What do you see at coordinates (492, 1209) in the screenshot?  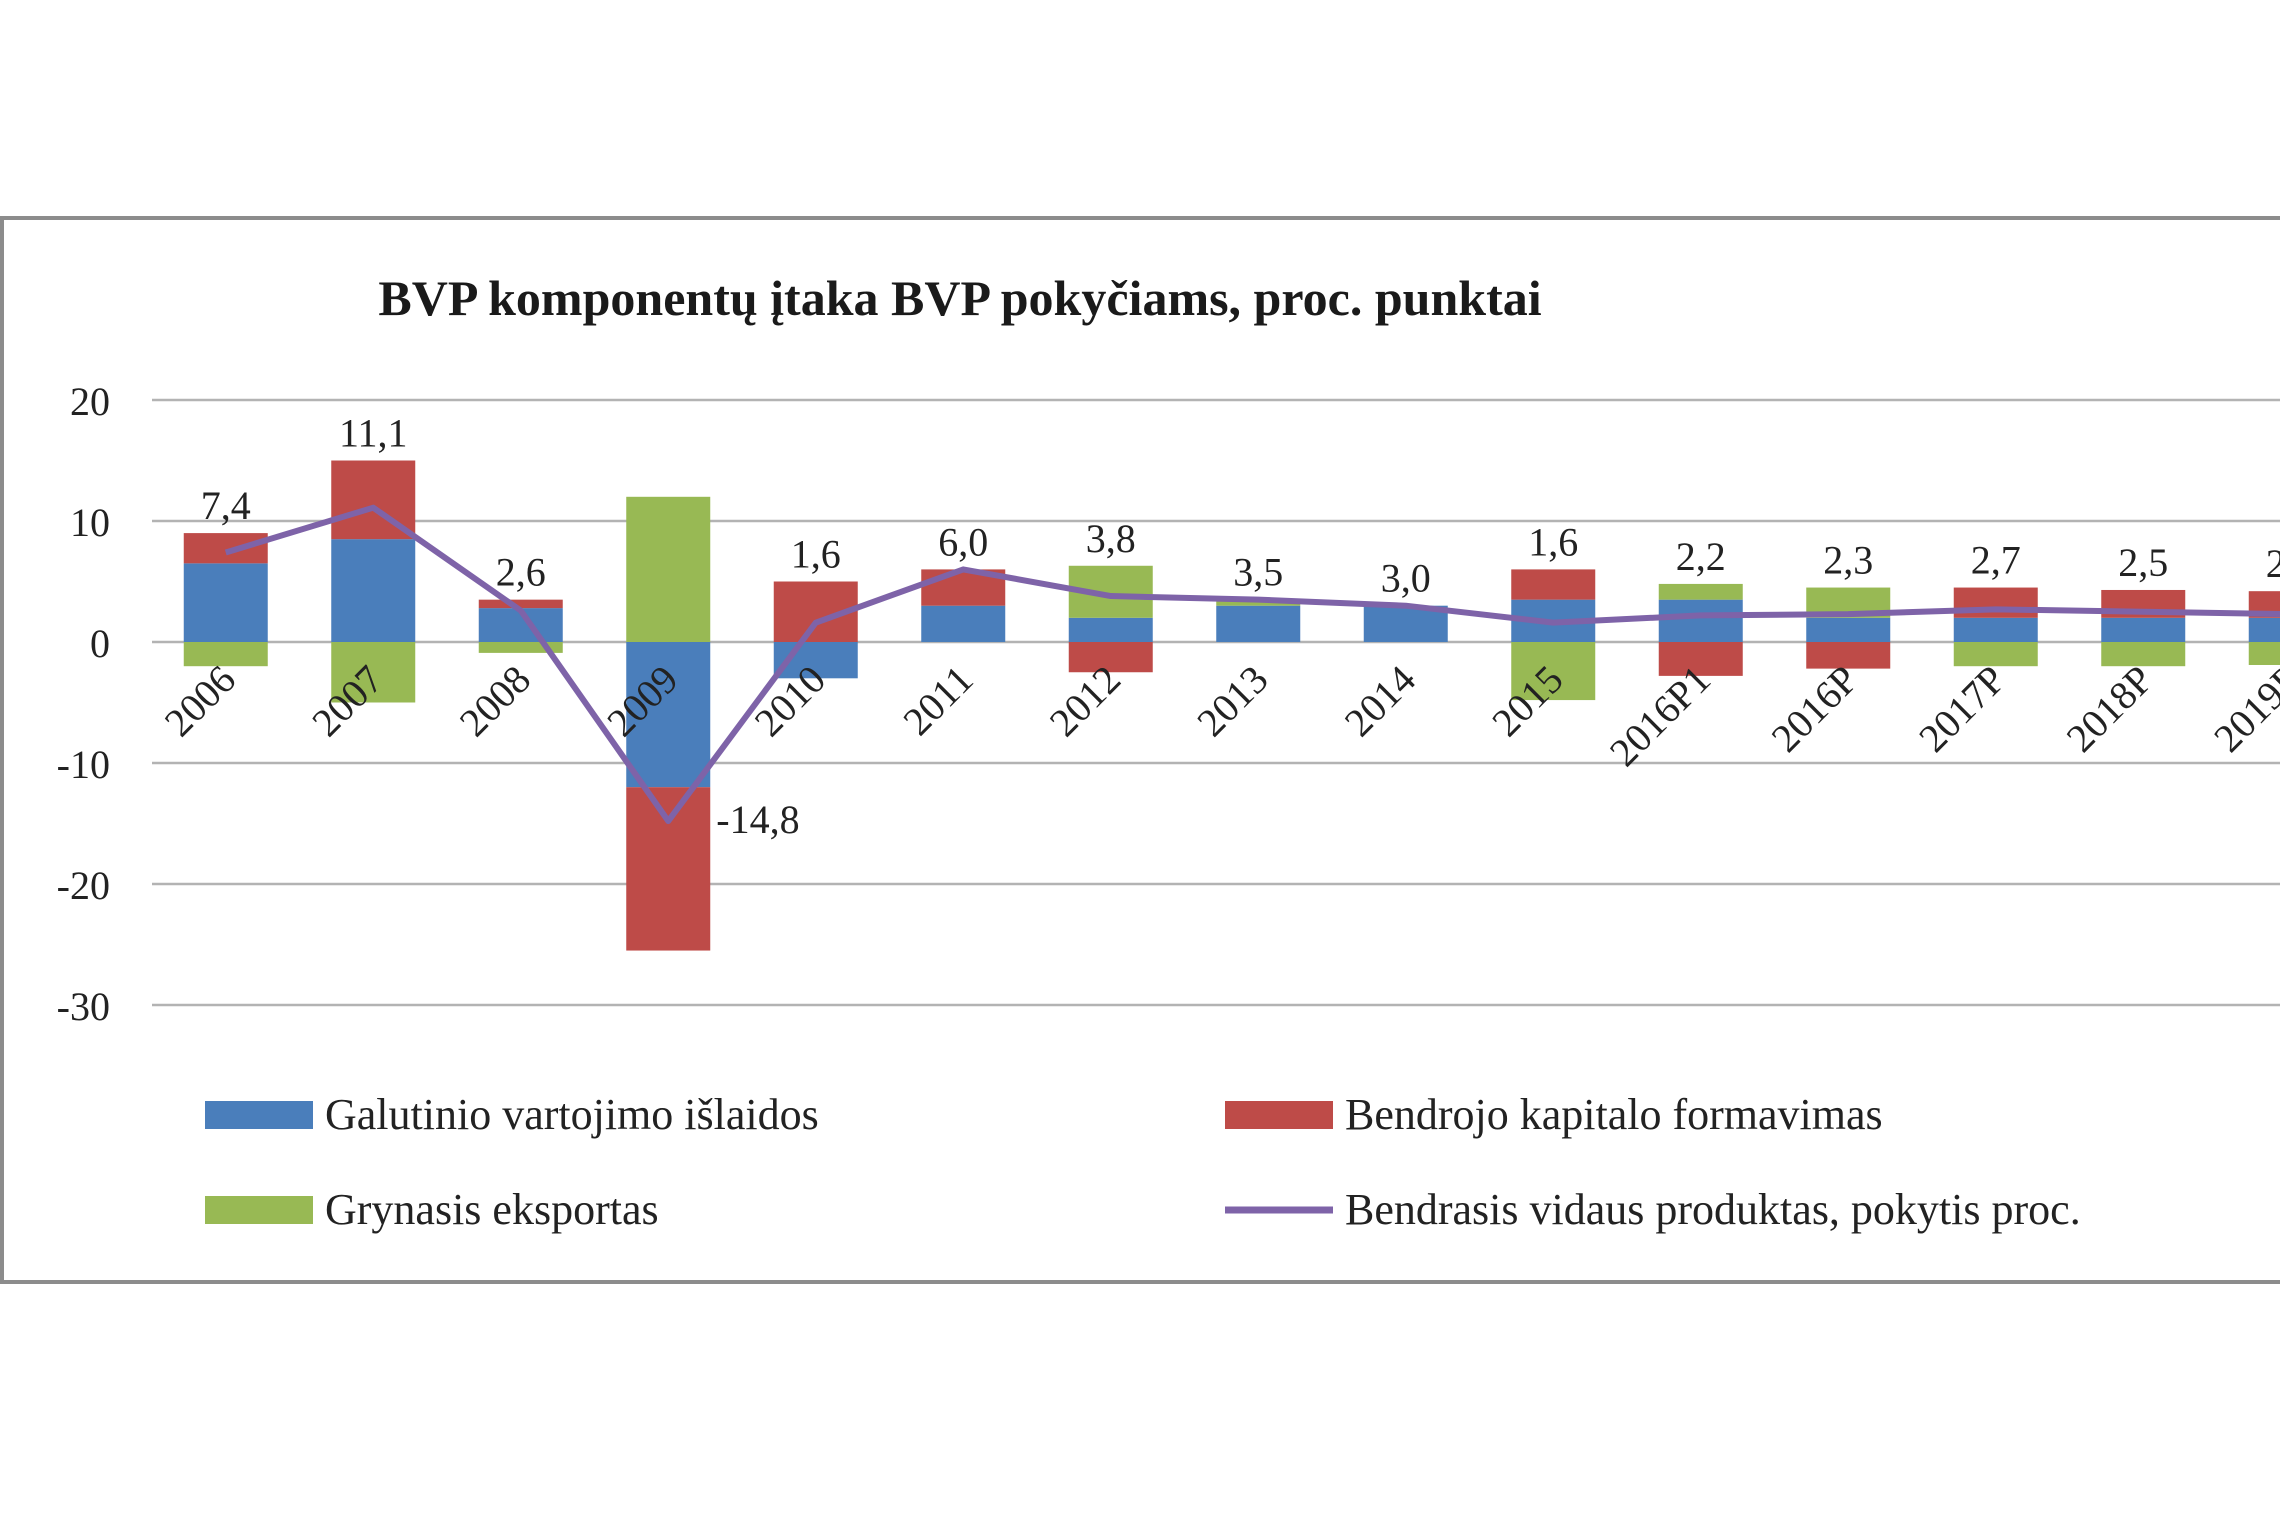 I see `legend-label: Grynasis eksportas` at bounding box center [492, 1209].